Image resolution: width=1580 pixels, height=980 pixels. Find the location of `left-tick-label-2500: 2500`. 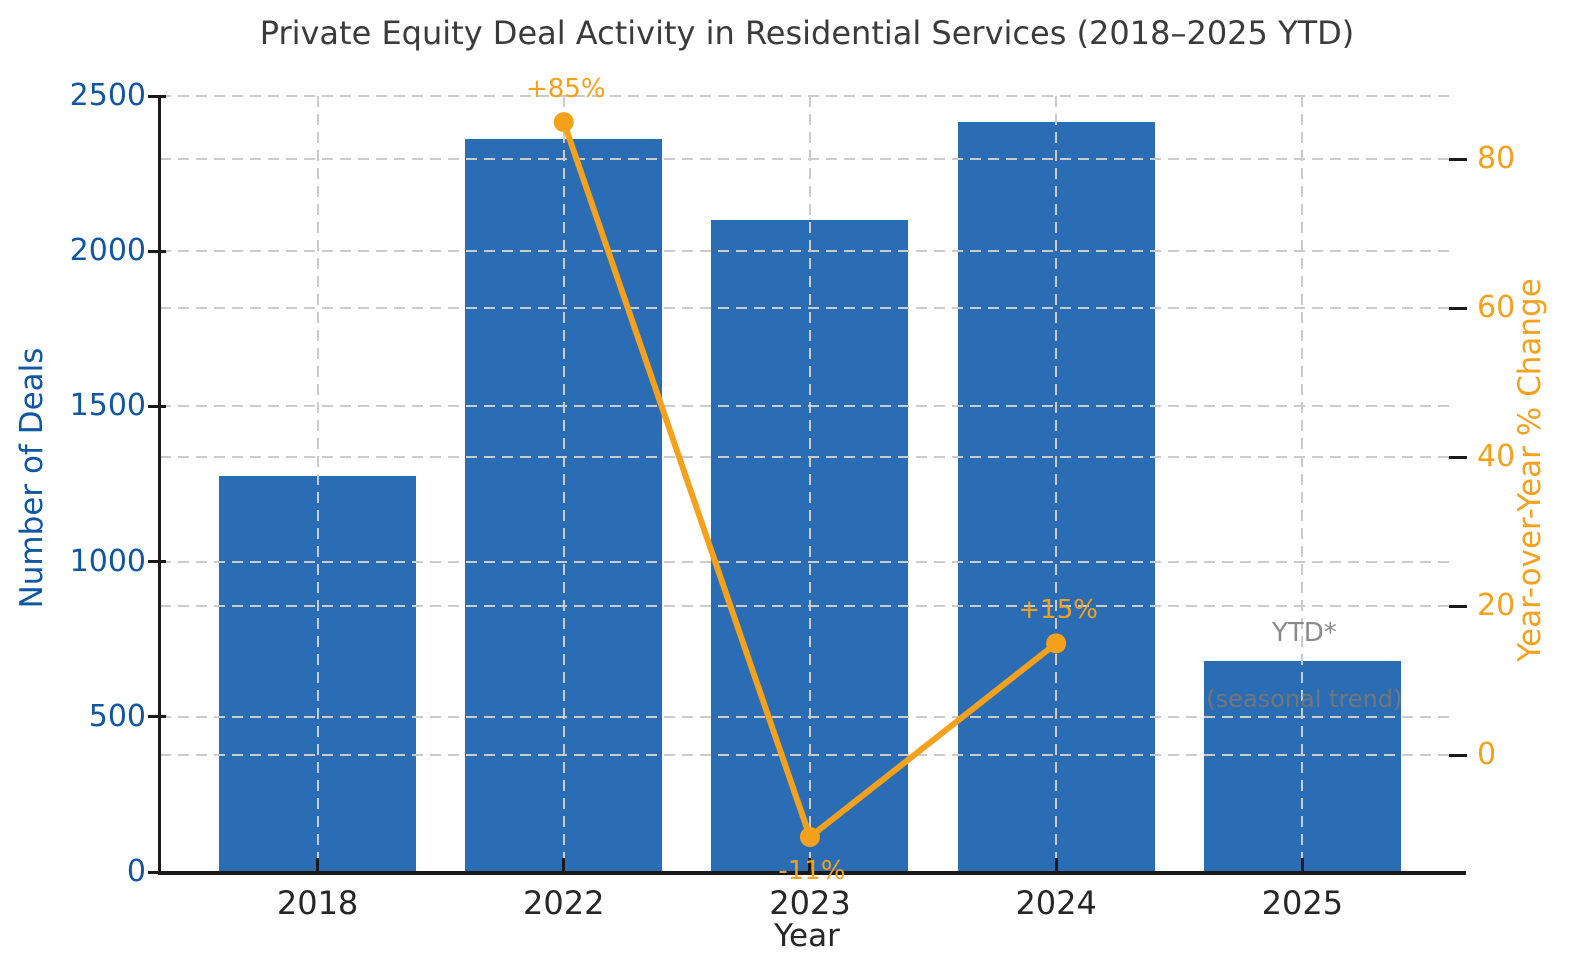

left-tick-label-2500: 2500 is located at coordinates (107, 95).